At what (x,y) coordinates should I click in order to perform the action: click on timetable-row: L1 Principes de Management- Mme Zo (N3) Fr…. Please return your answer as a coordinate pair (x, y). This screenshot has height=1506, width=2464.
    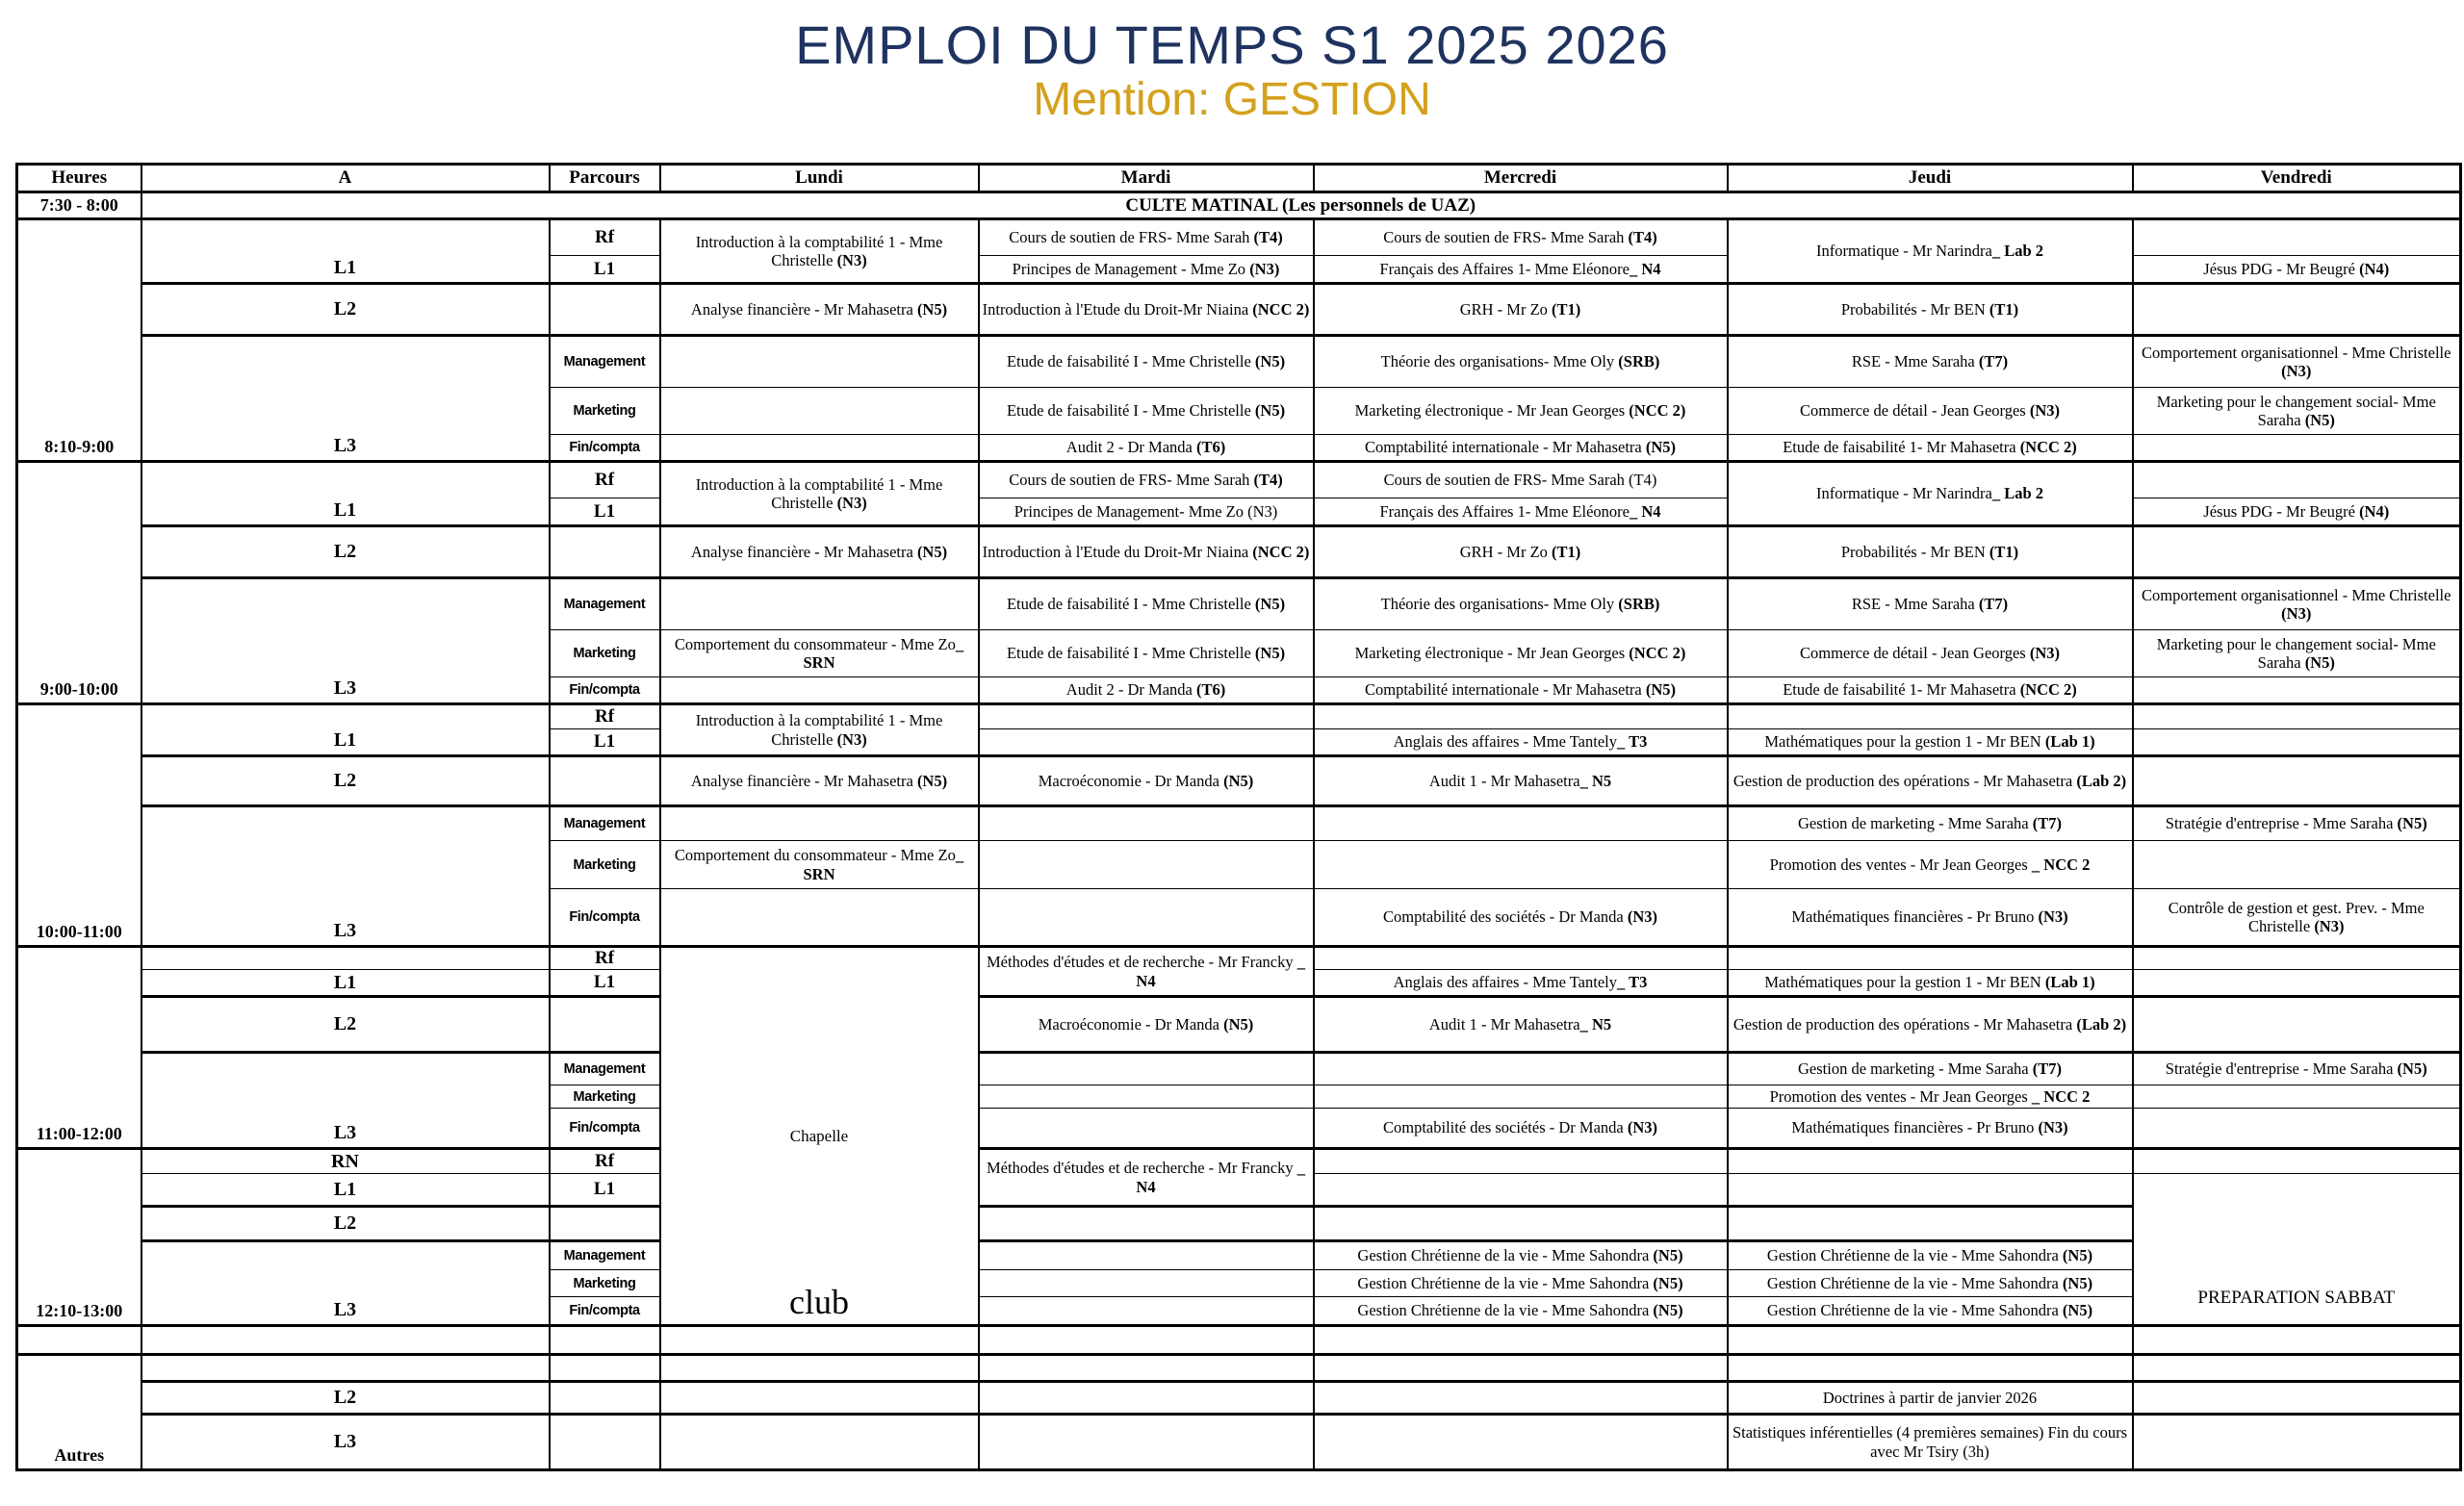
    Looking at the image, I should click on (1239, 512).